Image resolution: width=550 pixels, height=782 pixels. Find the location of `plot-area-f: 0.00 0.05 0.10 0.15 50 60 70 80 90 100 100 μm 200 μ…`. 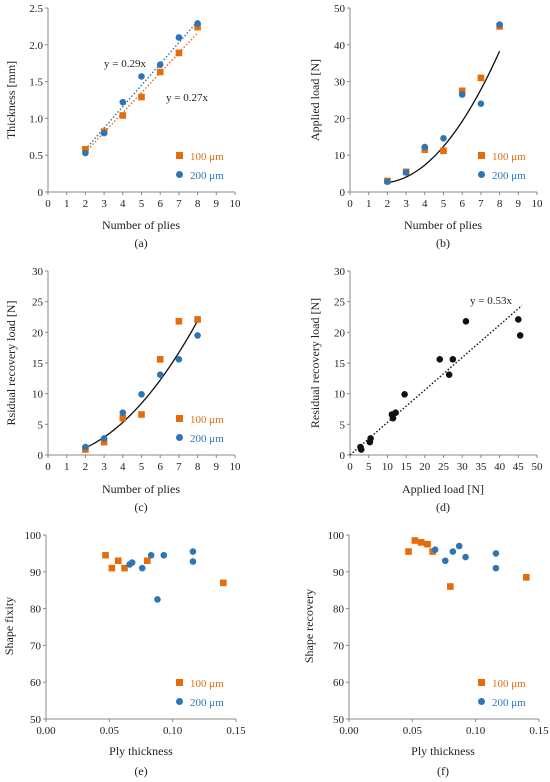

plot-area-f: 0.00 0.05 0.10 0.15 50 60 70 80 90 100 100 μm 200 μ… is located at coordinates (439, 633).